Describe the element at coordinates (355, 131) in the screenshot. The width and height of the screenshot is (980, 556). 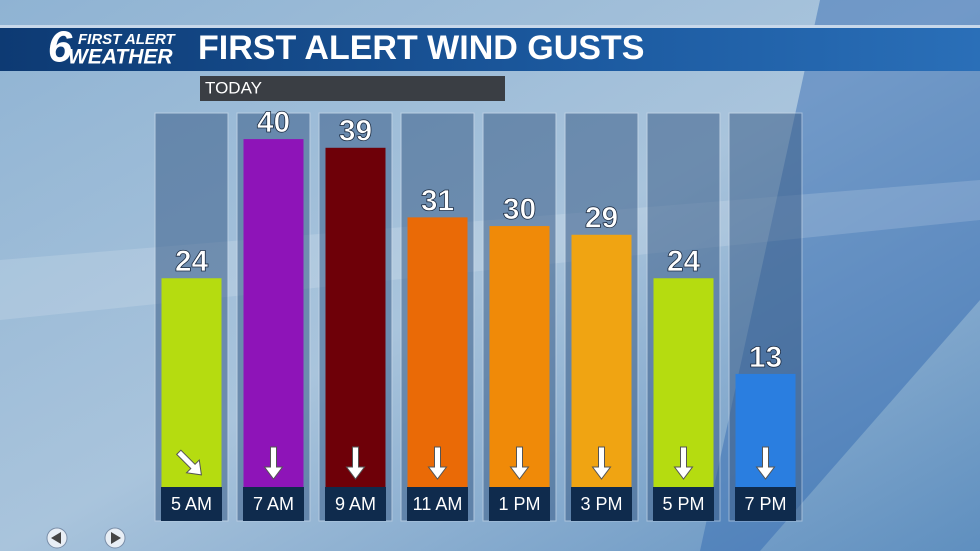
I see `value-label: 39` at that location.